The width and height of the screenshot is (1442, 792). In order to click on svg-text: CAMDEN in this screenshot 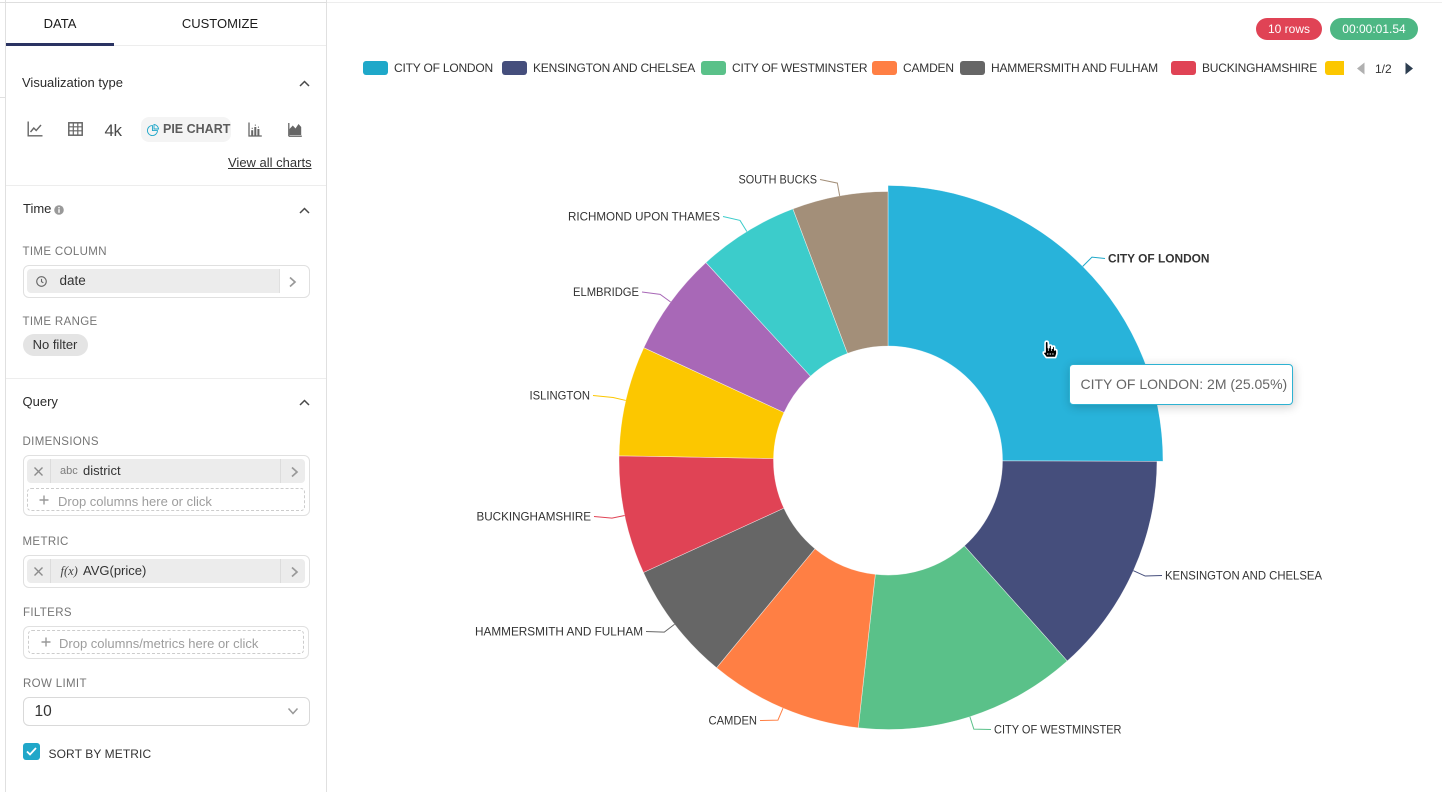, I will do `click(733, 721)`.